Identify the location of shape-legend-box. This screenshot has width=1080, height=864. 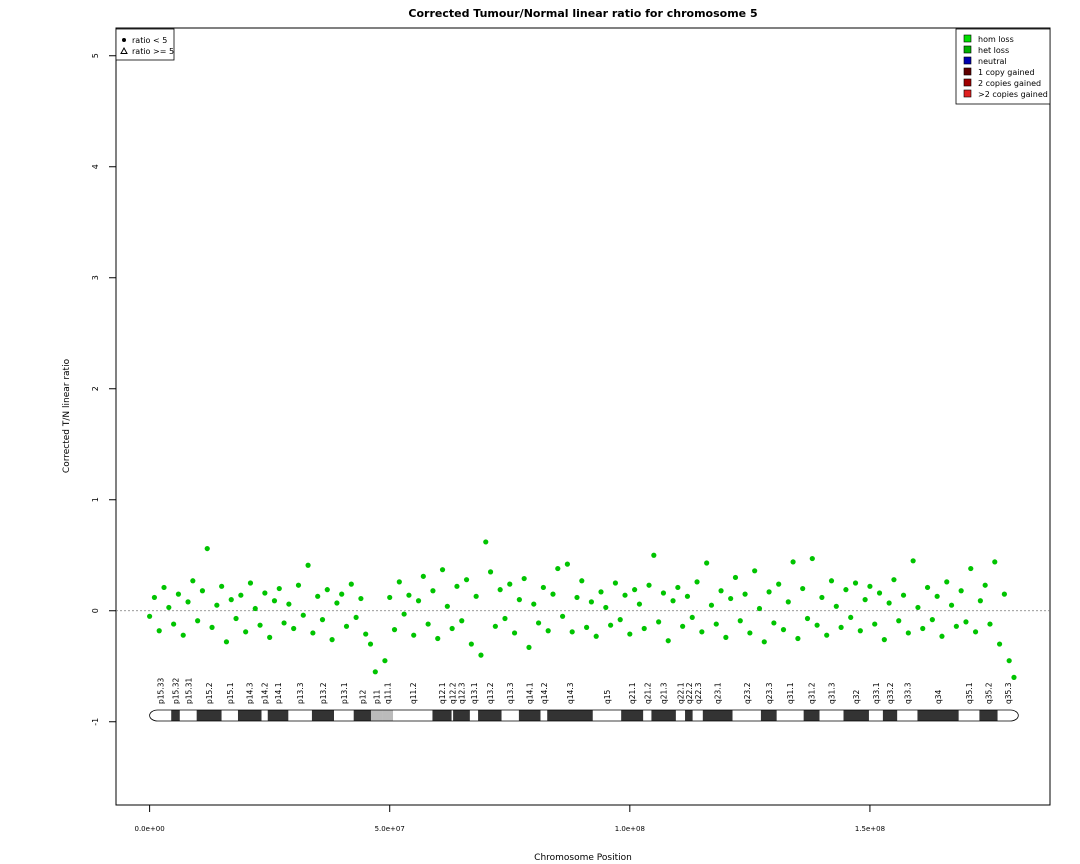
(145, 44).